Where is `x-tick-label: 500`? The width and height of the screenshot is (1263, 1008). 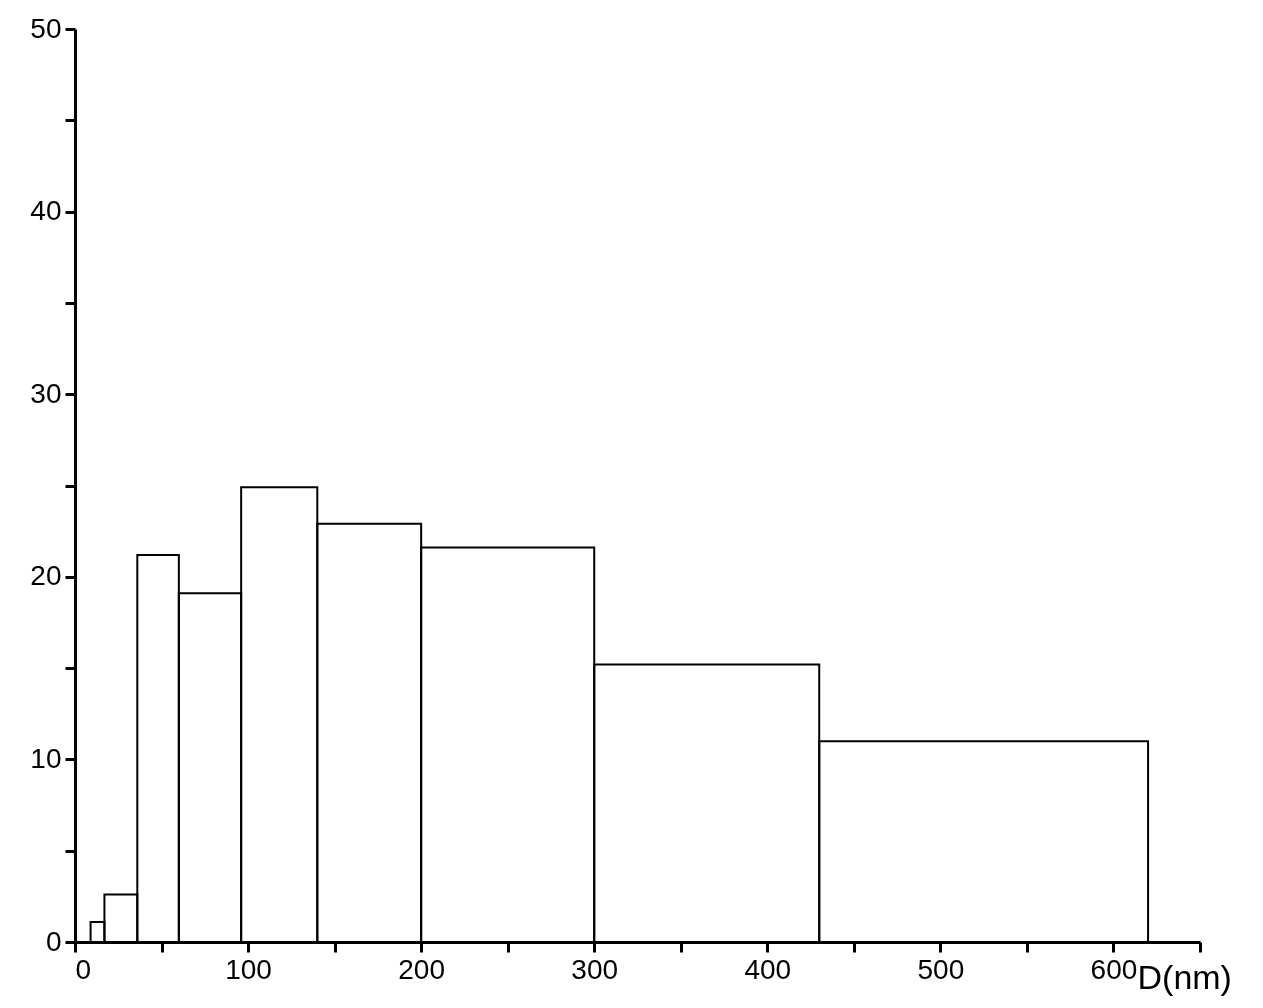 x-tick-label: 500 is located at coordinates (941, 969).